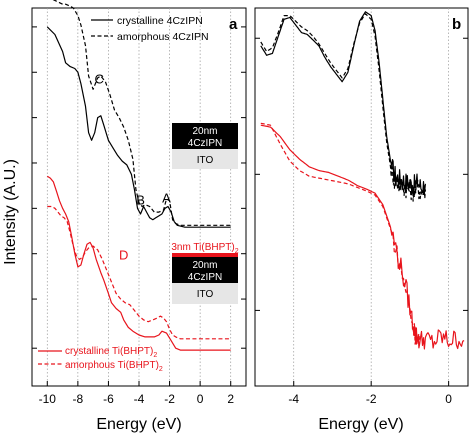 The height and width of the screenshot is (440, 474). I want to click on panel-a-x-tick-labels: -10 -8 -6 -4 -2 0 2, so click(137, 399).